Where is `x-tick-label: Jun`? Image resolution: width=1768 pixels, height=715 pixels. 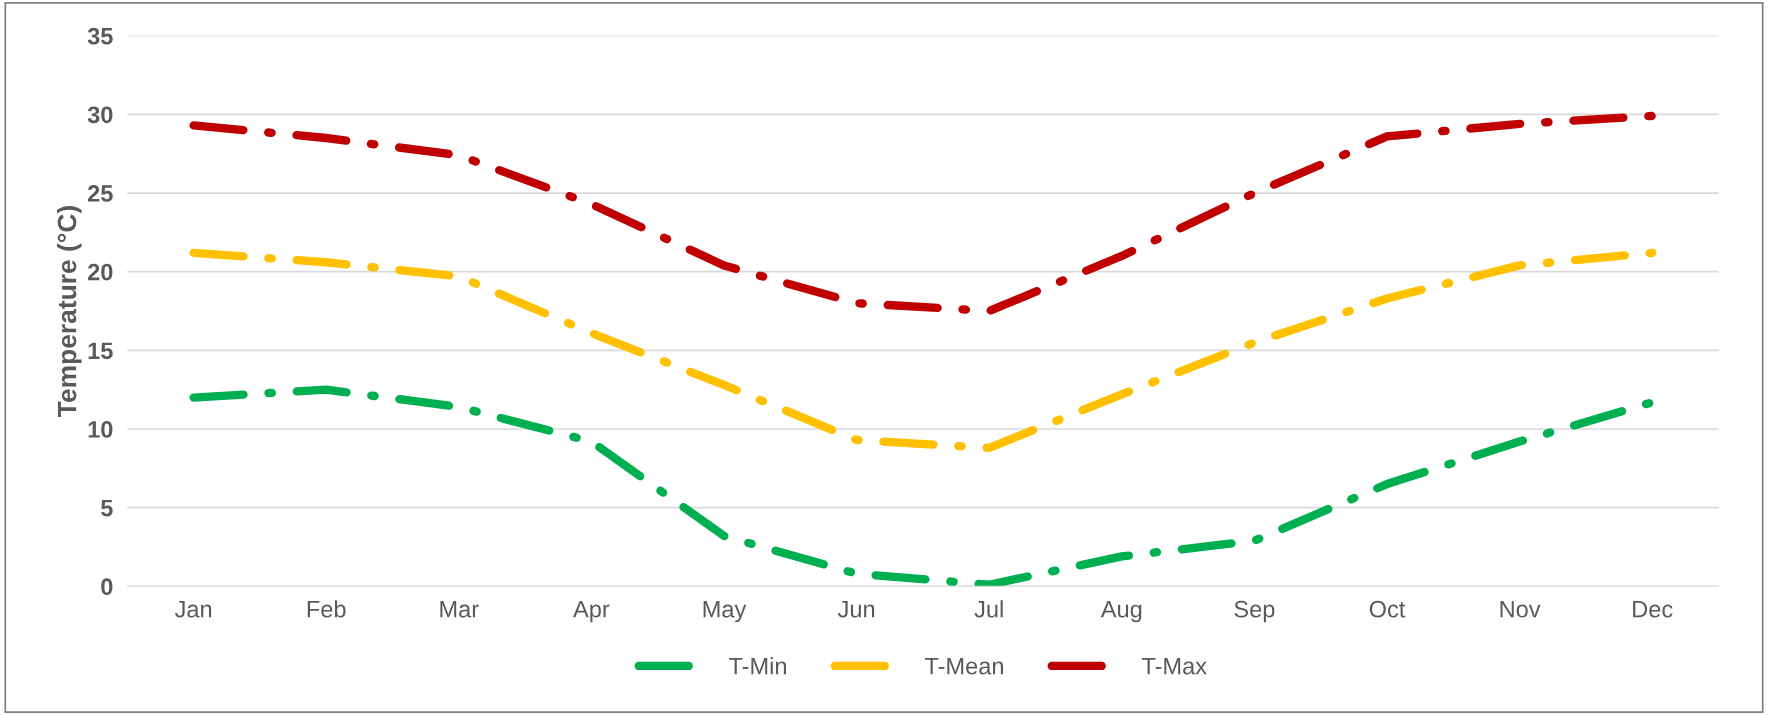 x-tick-label: Jun is located at coordinates (856, 609).